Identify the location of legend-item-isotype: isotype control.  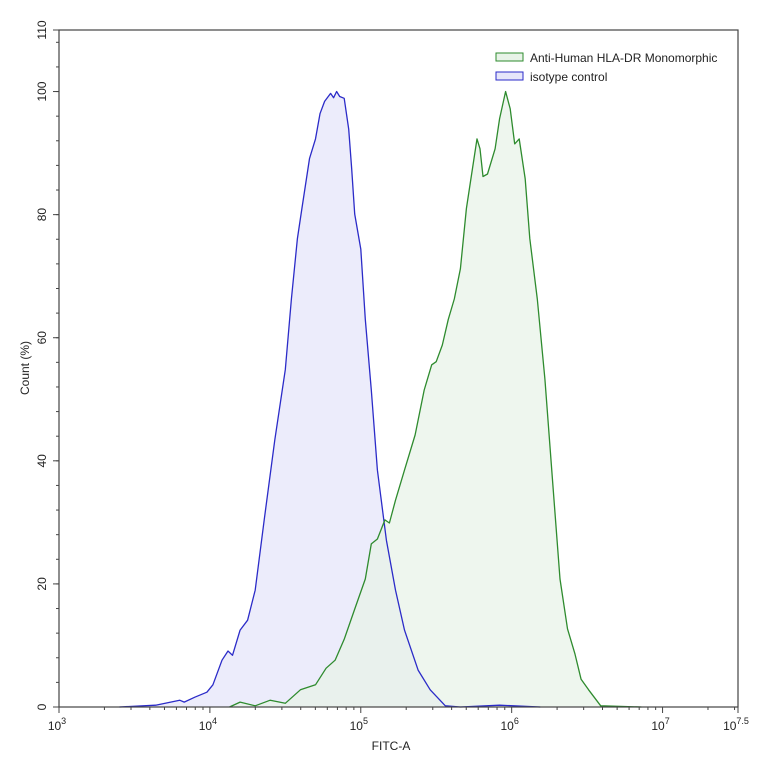
(551, 77).